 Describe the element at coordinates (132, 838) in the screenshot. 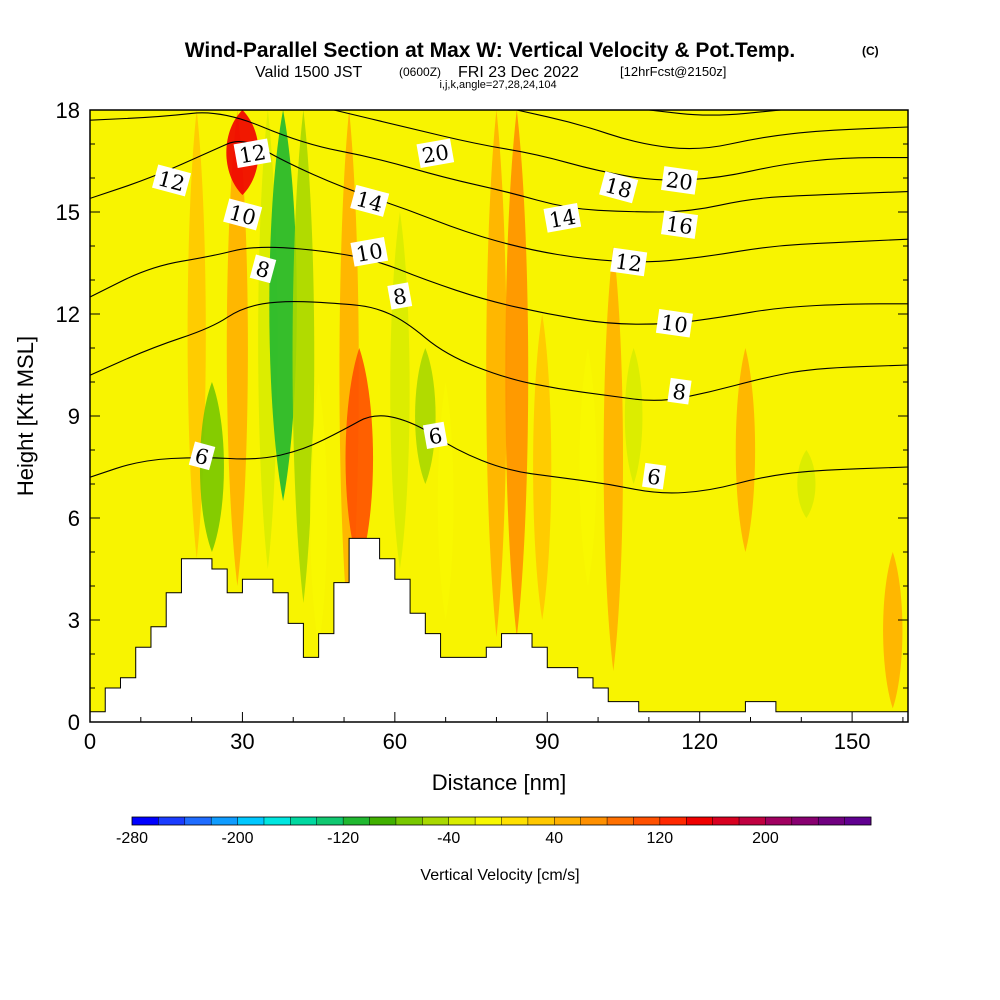

I see `colorbar-tick--280: -280` at that location.